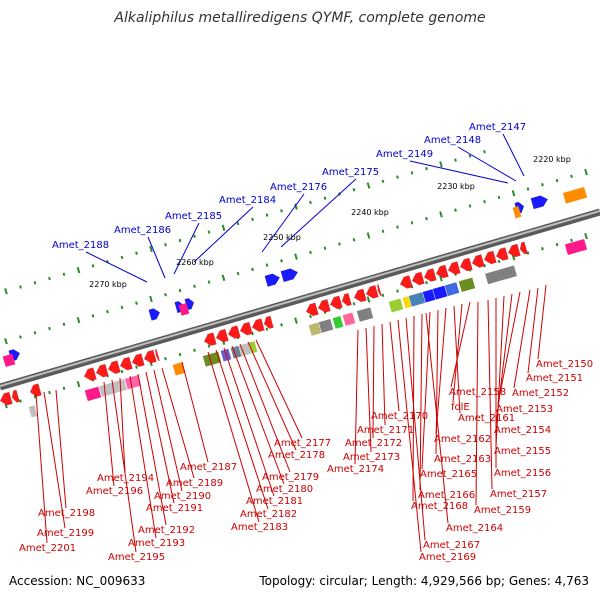 The image size is (600, 600). I want to click on gene-label-amet-2174: Amet_2174, so click(355, 469).